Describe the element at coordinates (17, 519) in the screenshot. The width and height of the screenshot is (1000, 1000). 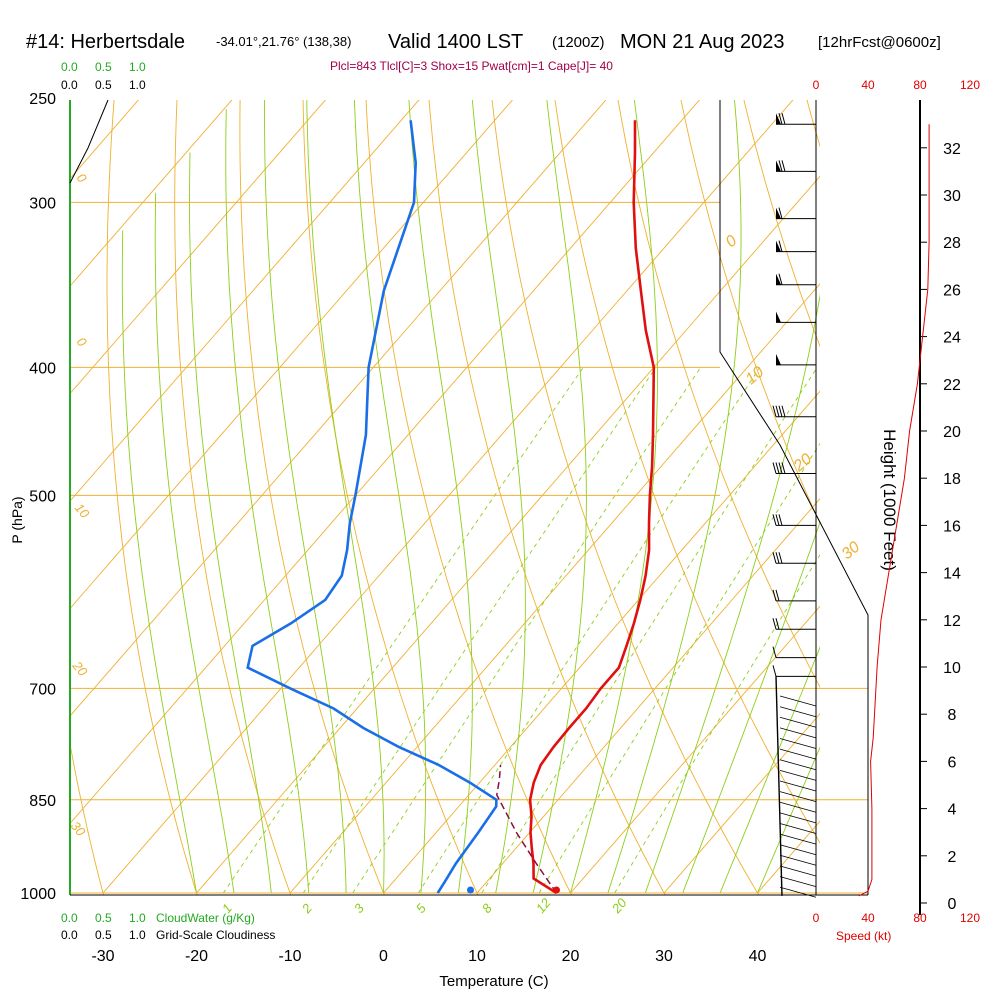
I see `y-axis-label: P (hPa)` at that location.